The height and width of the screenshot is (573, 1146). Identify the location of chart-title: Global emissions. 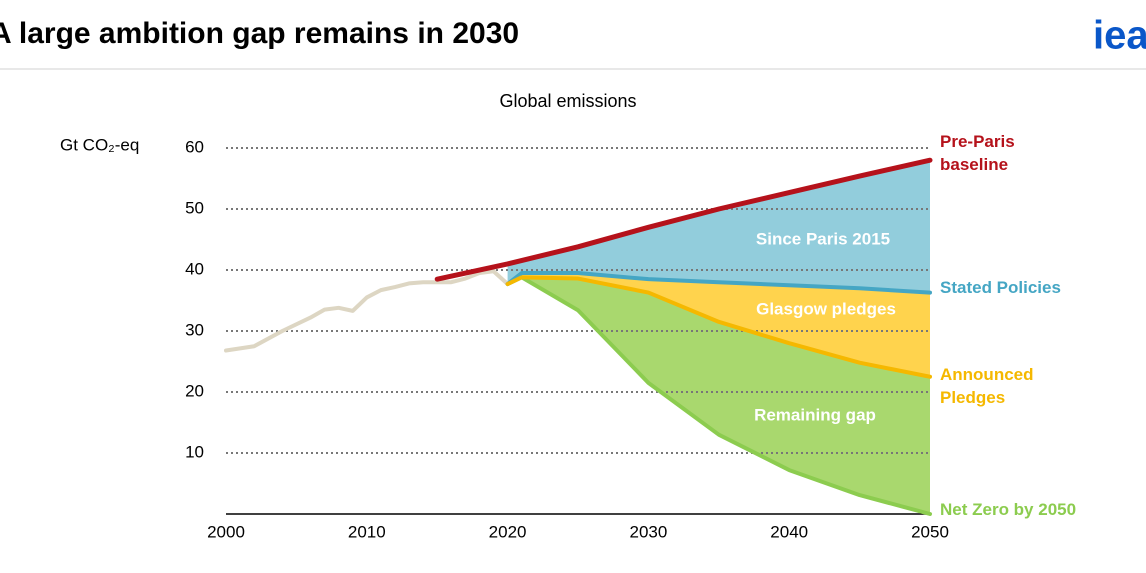
(567, 101).